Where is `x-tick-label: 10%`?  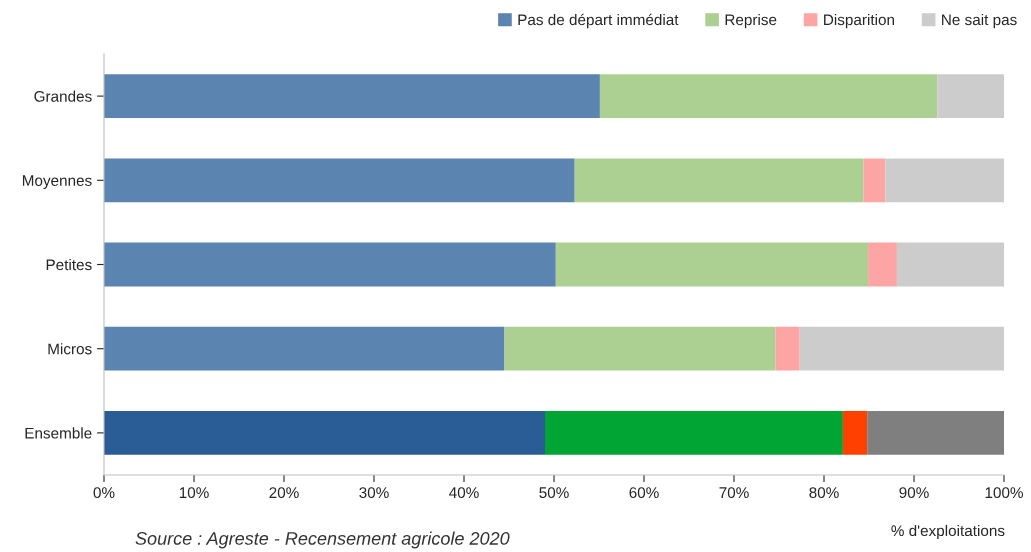
x-tick-label: 10% is located at coordinates (194, 493).